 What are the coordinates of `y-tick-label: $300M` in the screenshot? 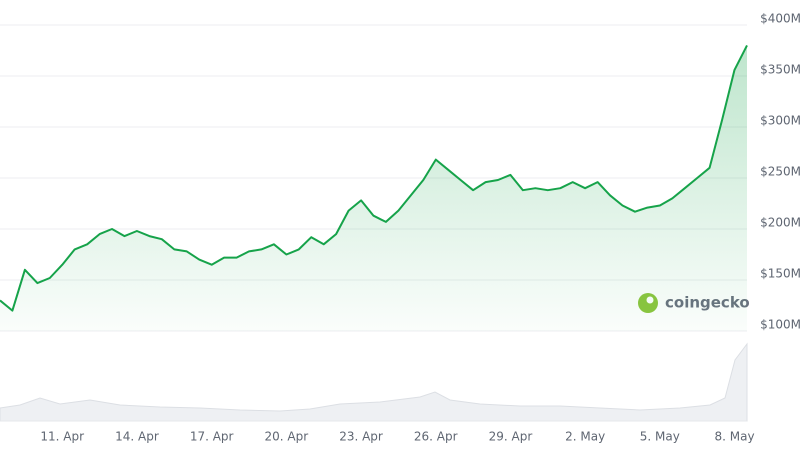 It's located at (780, 121).